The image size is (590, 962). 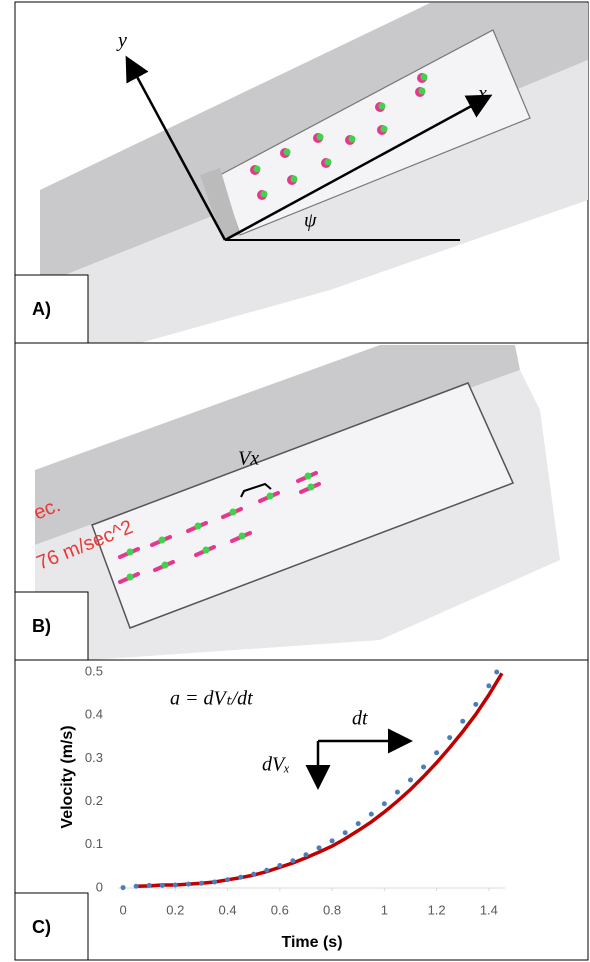 I want to click on angle-label: ψ, so click(x=310, y=221).